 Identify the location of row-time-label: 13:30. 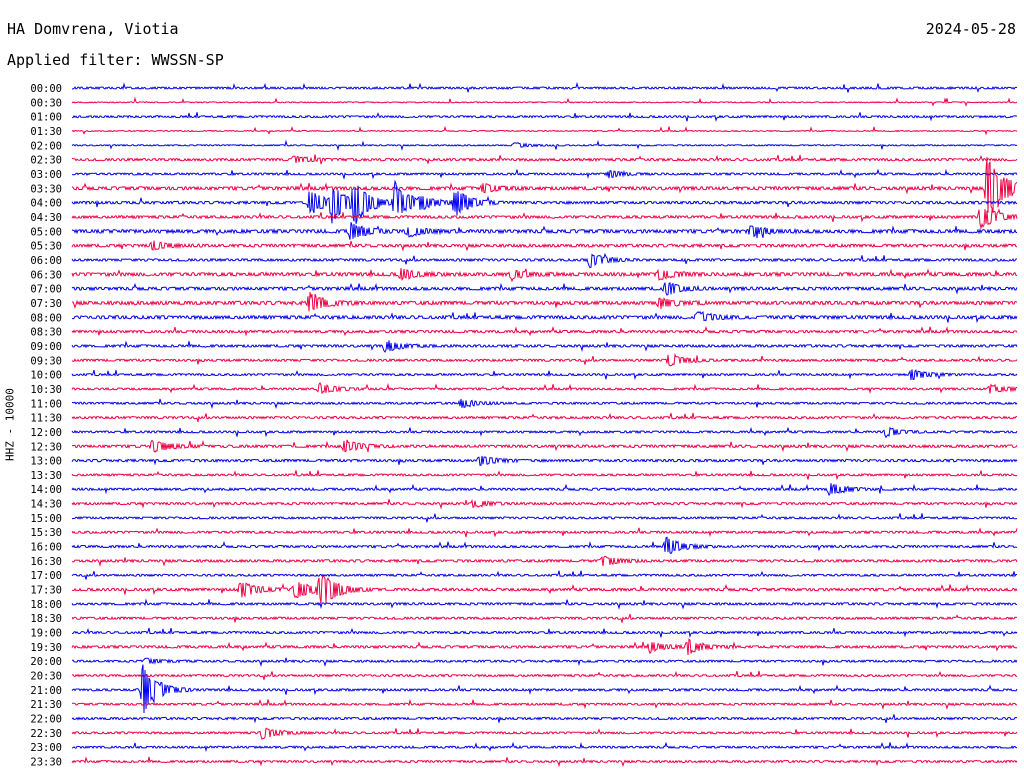
(46, 476).